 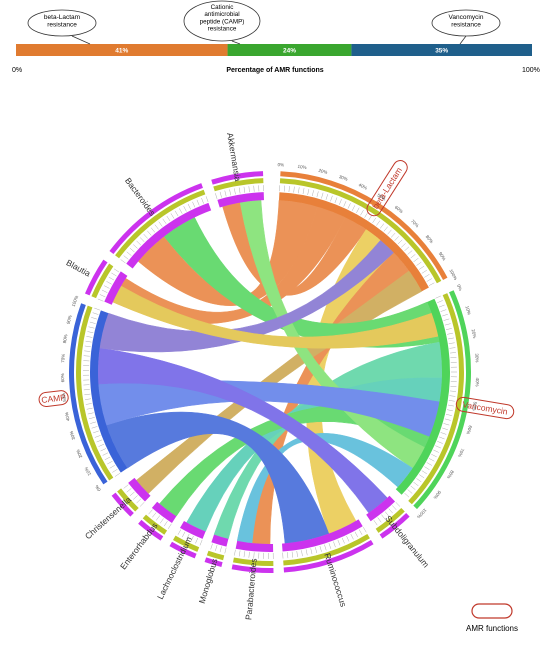 I want to click on node-label-9: CAMP, so click(x=53, y=398).